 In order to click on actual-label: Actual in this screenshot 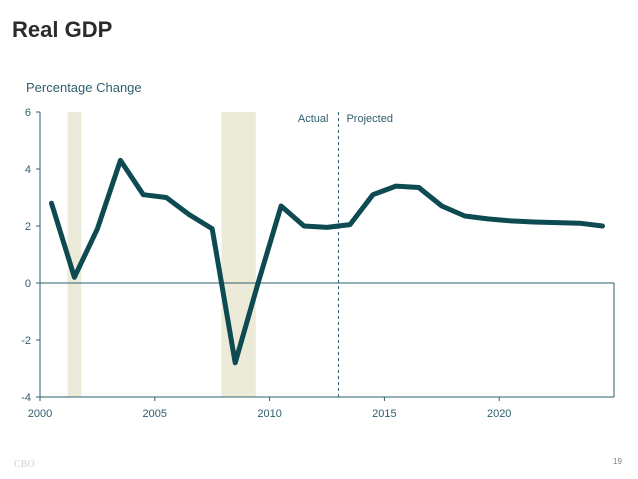, I will do `click(313, 119)`.